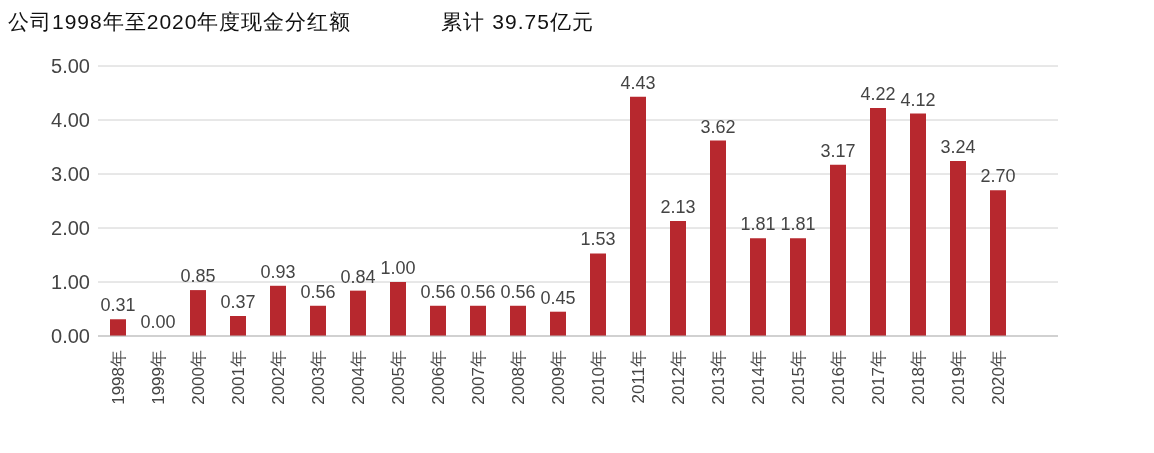 Image resolution: width=1154 pixels, height=453 pixels. Describe the element at coordinates (398, 377) in the screenshot. I see `x-tick-label: 2005年` at that location.